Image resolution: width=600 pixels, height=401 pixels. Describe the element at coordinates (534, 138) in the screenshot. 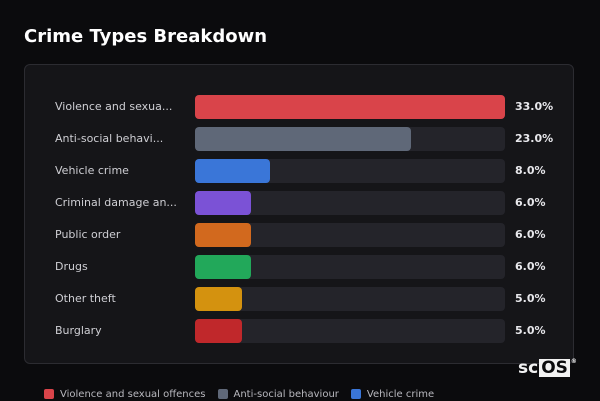

I see `value-label: 23.0%` at that location.